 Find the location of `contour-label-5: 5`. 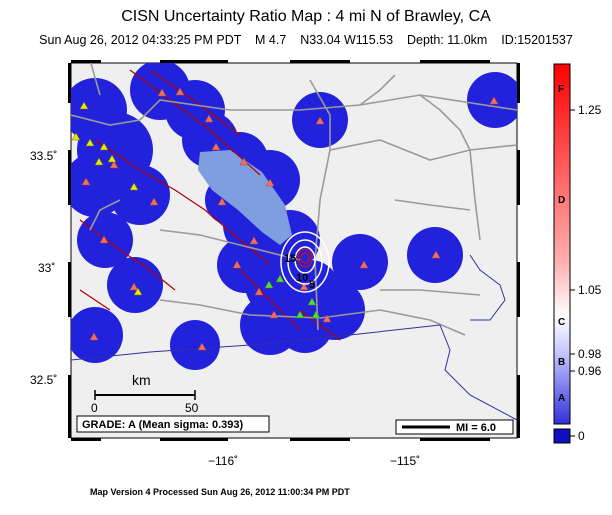

contour-label-5: 5 is located at coordinates (312, 285).